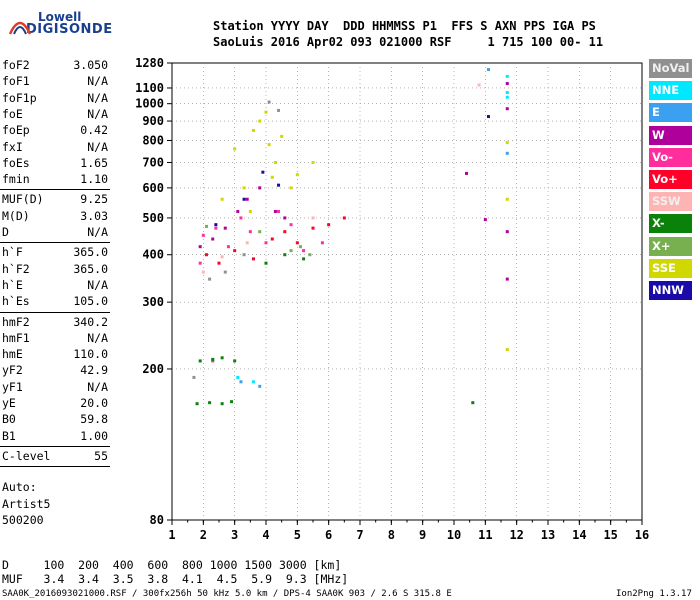 Image resolution: width=700 pixels, height=600 pixels. Describe the element at coordinates (670, 135) in the screenshot. I see `legend-item-w: W` at that location.